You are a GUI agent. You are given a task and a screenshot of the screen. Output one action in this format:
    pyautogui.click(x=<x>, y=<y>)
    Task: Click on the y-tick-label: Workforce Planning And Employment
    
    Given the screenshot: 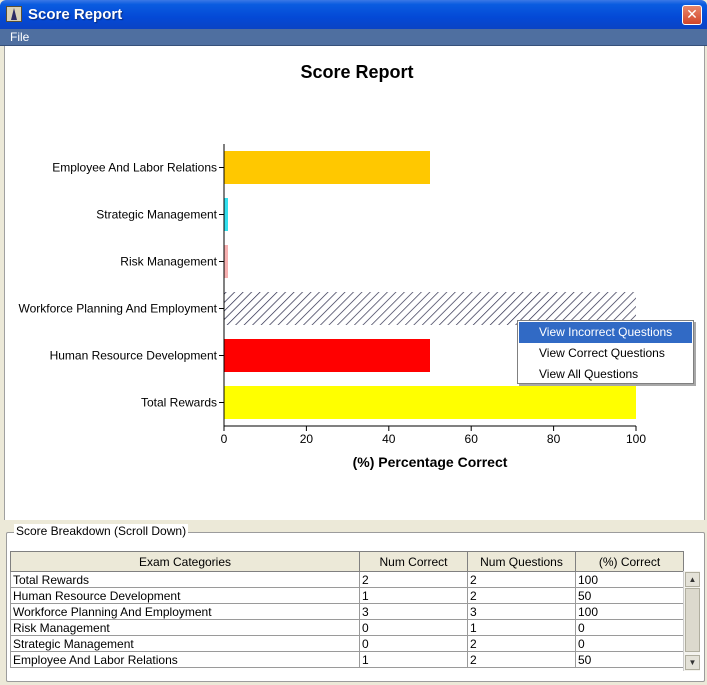 What is the action you would take?
    pyautogui.click(x=117, y=309)
    